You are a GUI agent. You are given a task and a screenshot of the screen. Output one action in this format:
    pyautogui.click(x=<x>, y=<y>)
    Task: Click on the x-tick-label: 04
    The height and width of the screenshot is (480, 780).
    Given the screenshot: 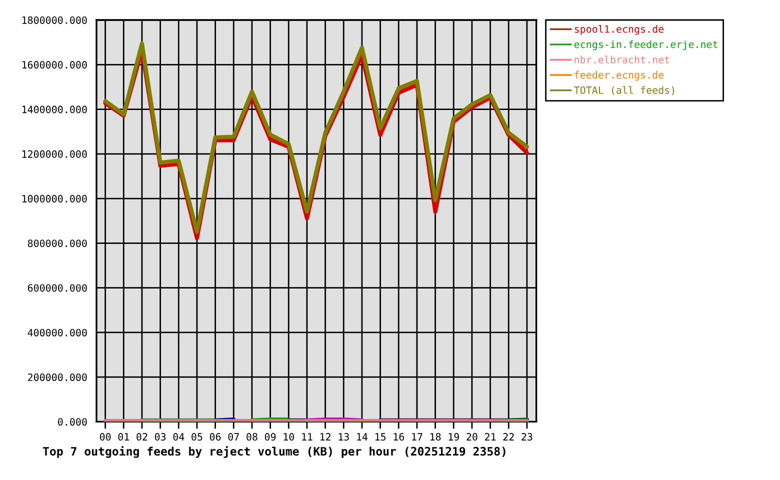 What is the action you would take?
    pyautogui.click(x=178, y=437)
    